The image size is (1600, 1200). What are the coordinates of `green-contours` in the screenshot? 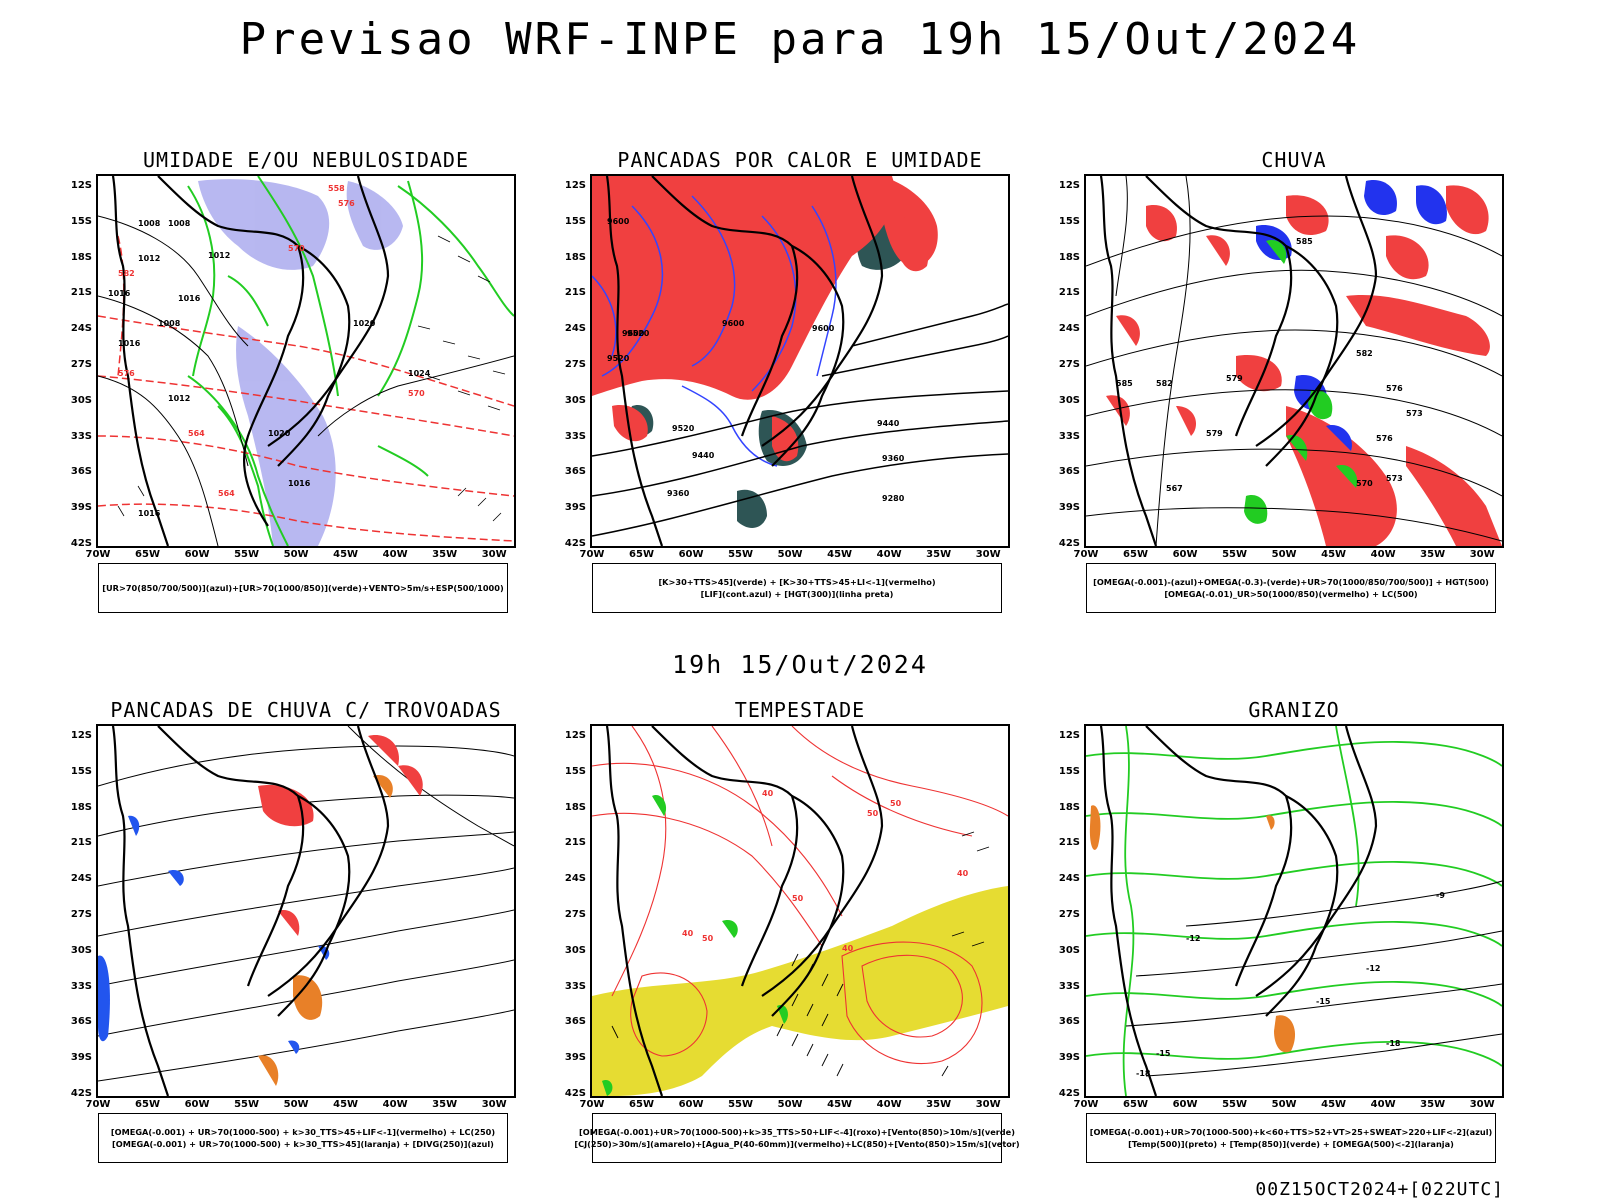 It's located at (350, 361).